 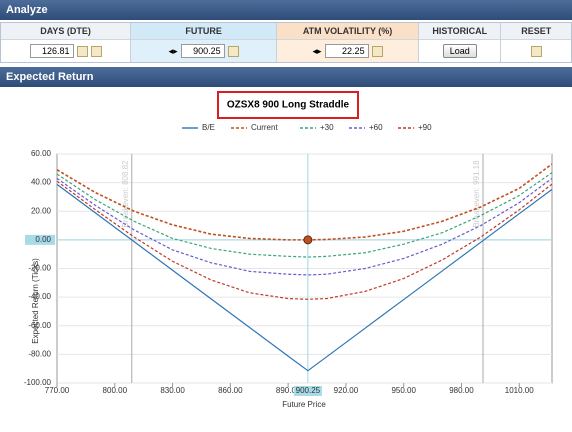 I want to click on y-tick-label: -40.00, so click(x=39, y=296).